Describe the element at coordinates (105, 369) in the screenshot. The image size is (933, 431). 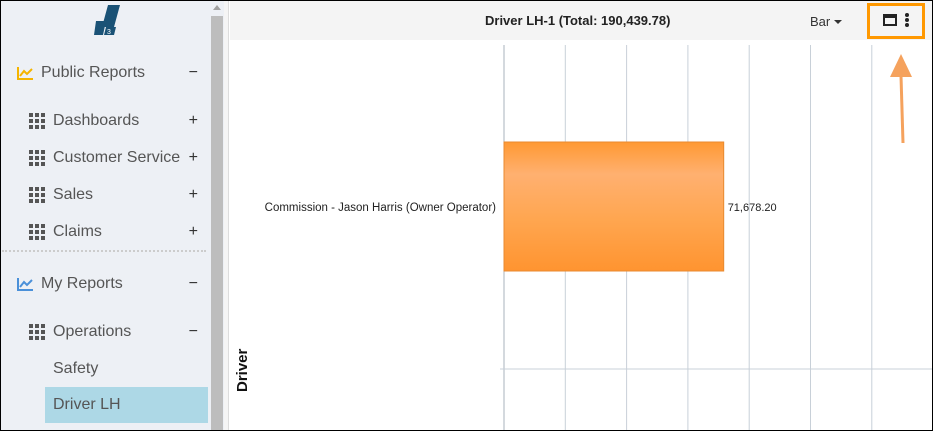
I see `sidebar-report-safety: Safety` at that location.